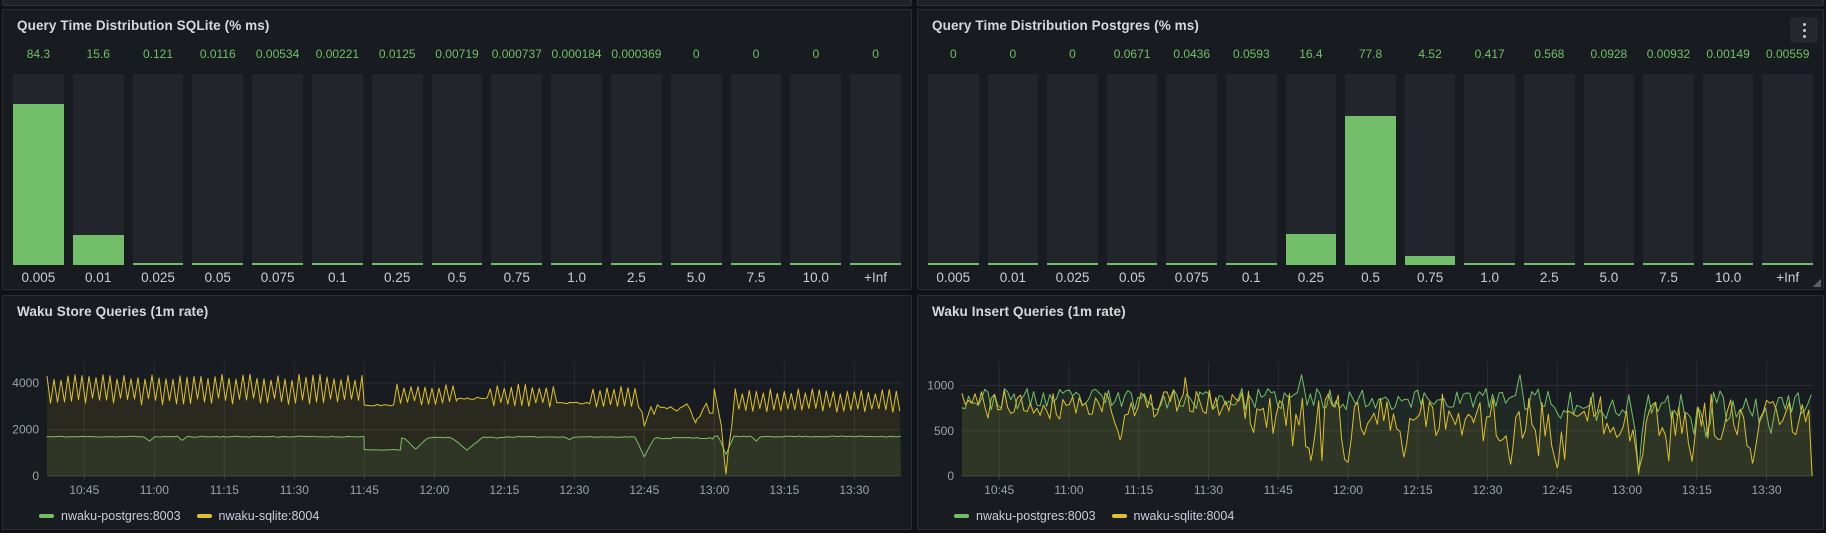  What do you see at coordinates (1311, 277) in the screenshot?
I see `bucket-label: 0.25` at bounding box center [1311, 277].